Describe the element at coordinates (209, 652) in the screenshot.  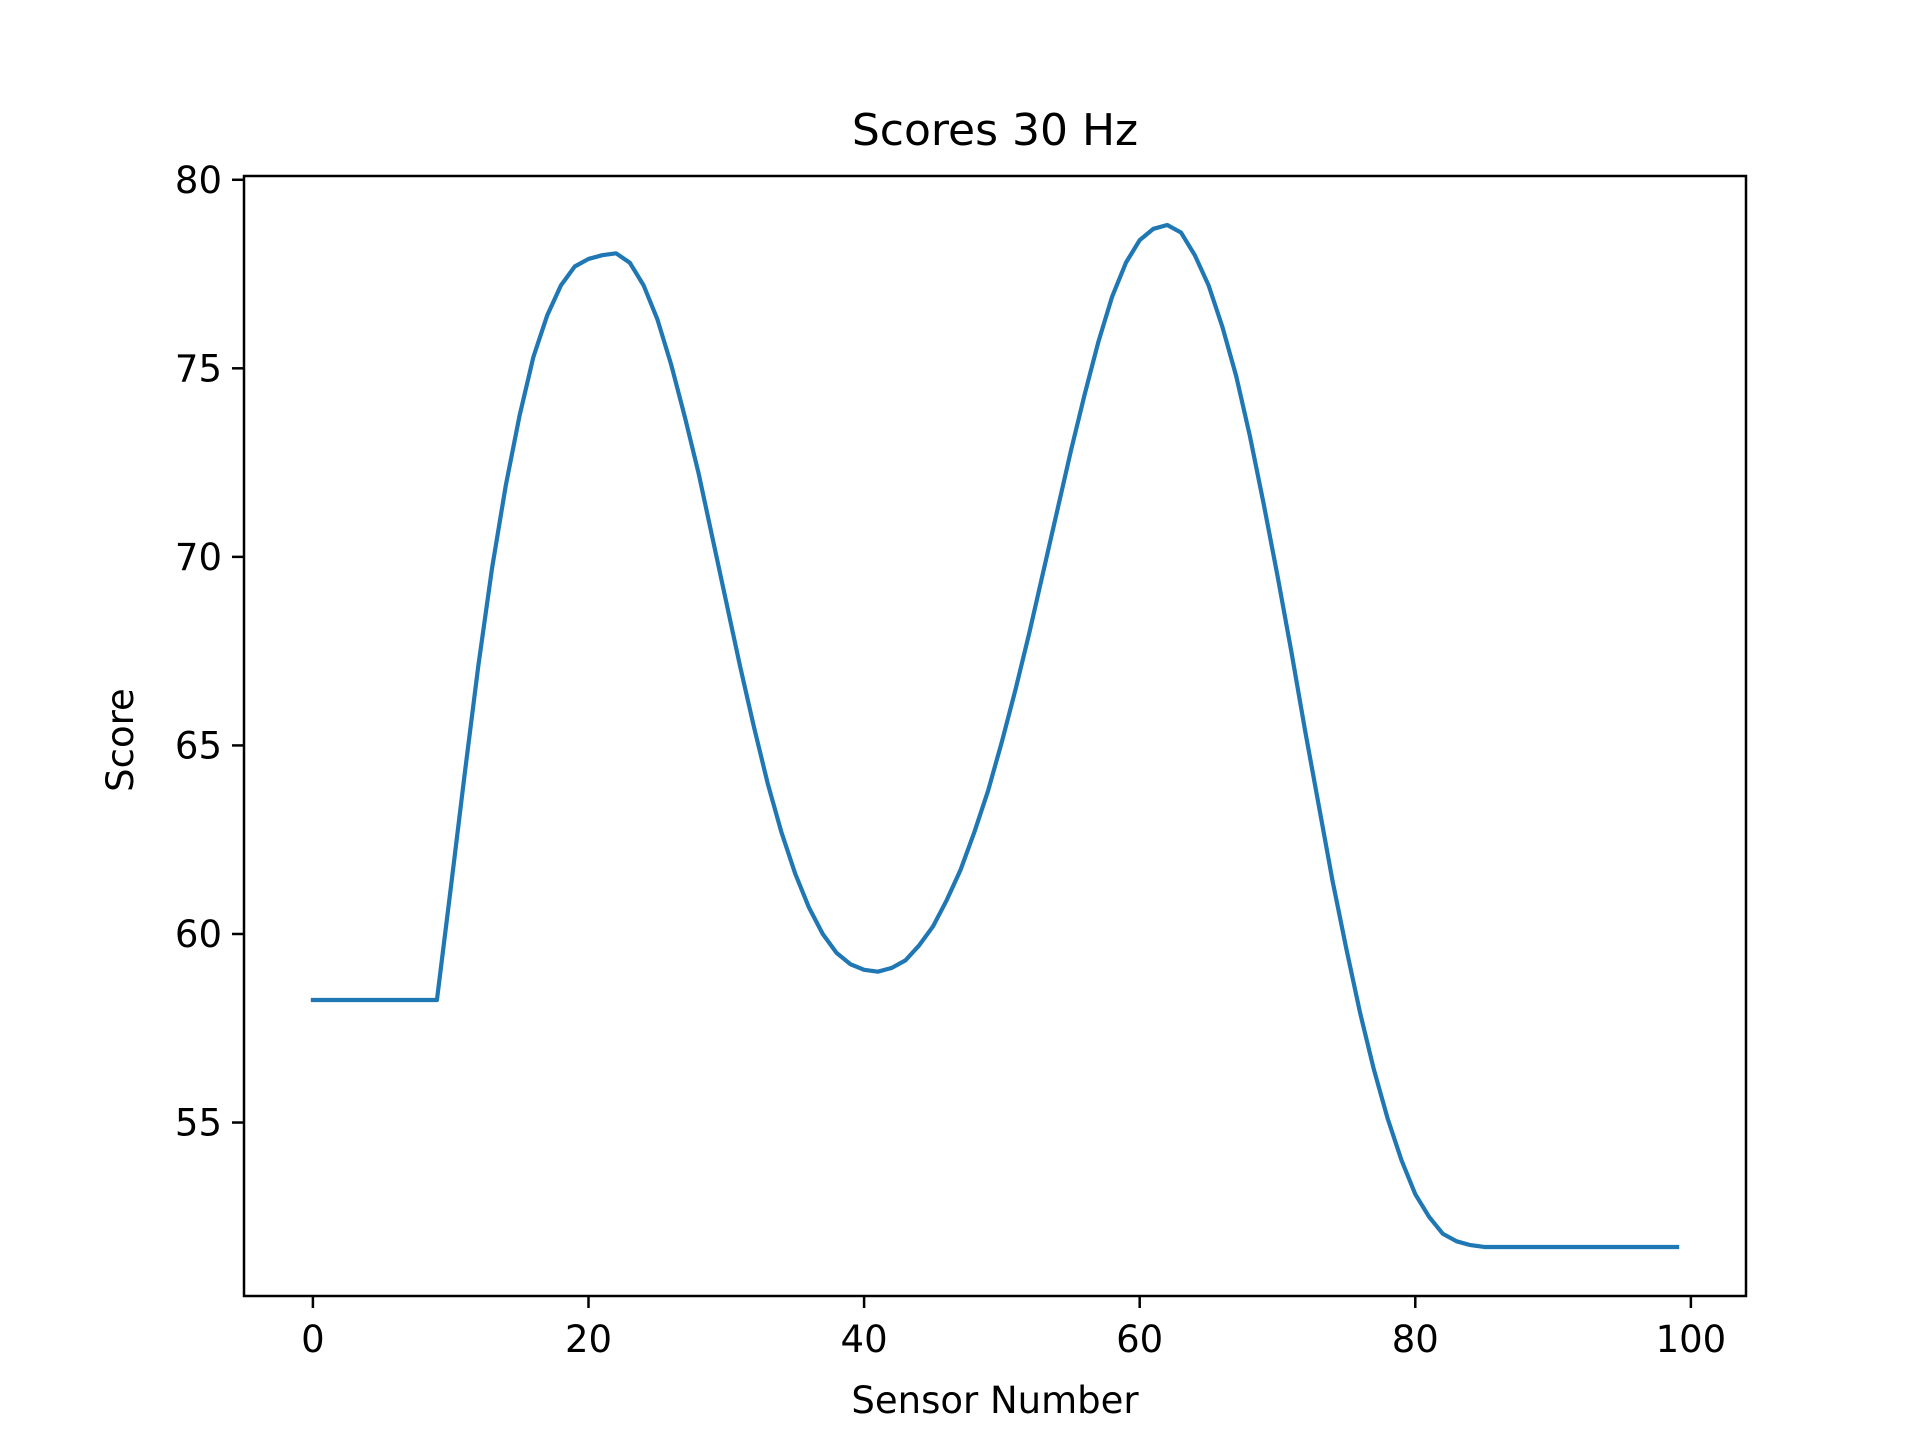
I see `y-axis: 55 60 65 70 75 80` at that location.